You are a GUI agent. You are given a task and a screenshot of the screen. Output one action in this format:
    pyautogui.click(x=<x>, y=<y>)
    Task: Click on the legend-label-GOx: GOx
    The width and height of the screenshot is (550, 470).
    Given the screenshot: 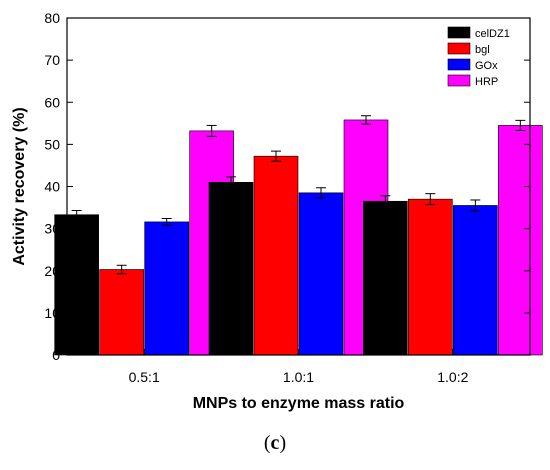 What is the action you would take?
    pyautogui.click(x=486, y=66)
    